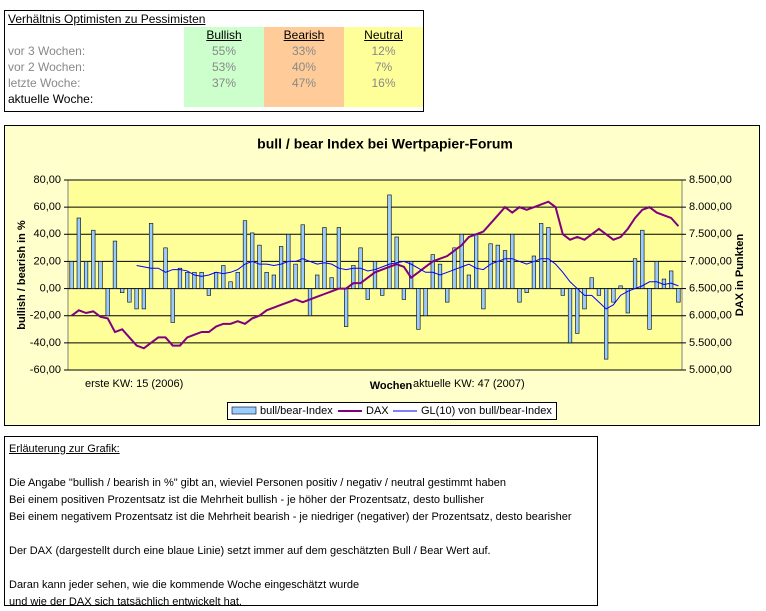 The height and width of the screenshot is (611, 766). What do you see at coordinates (710, 261) in the screenshot?
I see `y2-tick-label: 7.000,00` at bounding box center [710, 261].